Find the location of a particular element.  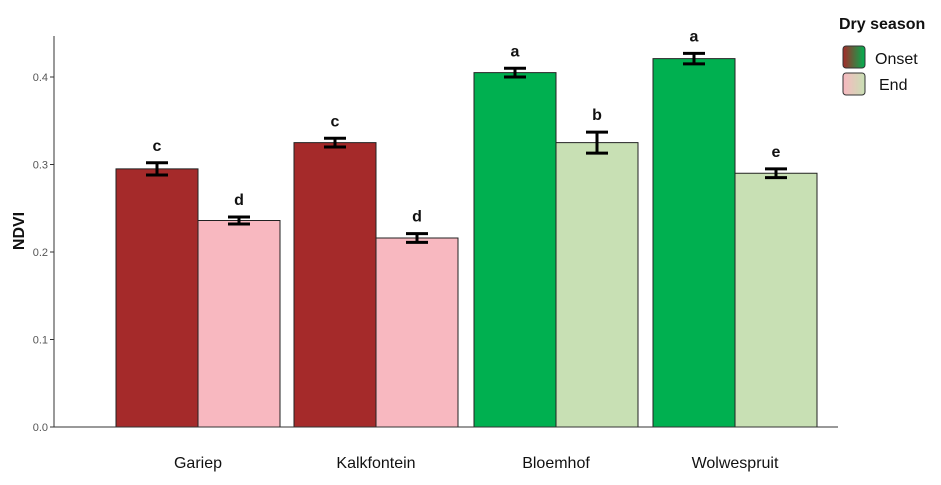

y-tick-label: 0.1 is located at coordinates (40, 341).